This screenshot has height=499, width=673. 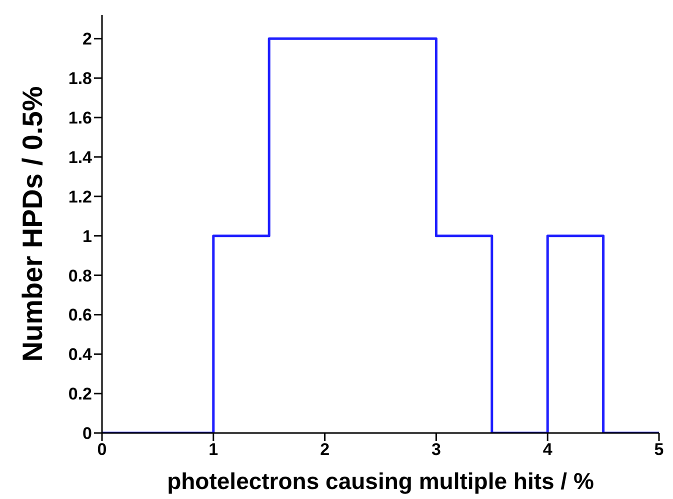 I want to click on y-tick-label: 0.2, so click(x=80, y=394).